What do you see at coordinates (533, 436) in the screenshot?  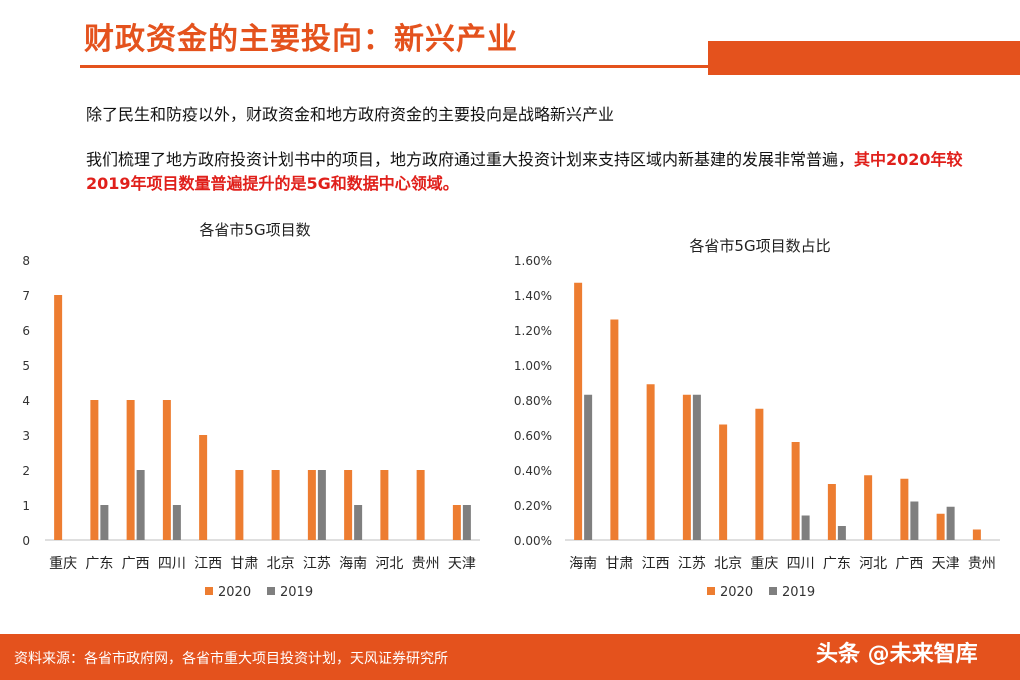 I see `chart2-ytick-label: 0.60%` at bounding box center [533, 436].